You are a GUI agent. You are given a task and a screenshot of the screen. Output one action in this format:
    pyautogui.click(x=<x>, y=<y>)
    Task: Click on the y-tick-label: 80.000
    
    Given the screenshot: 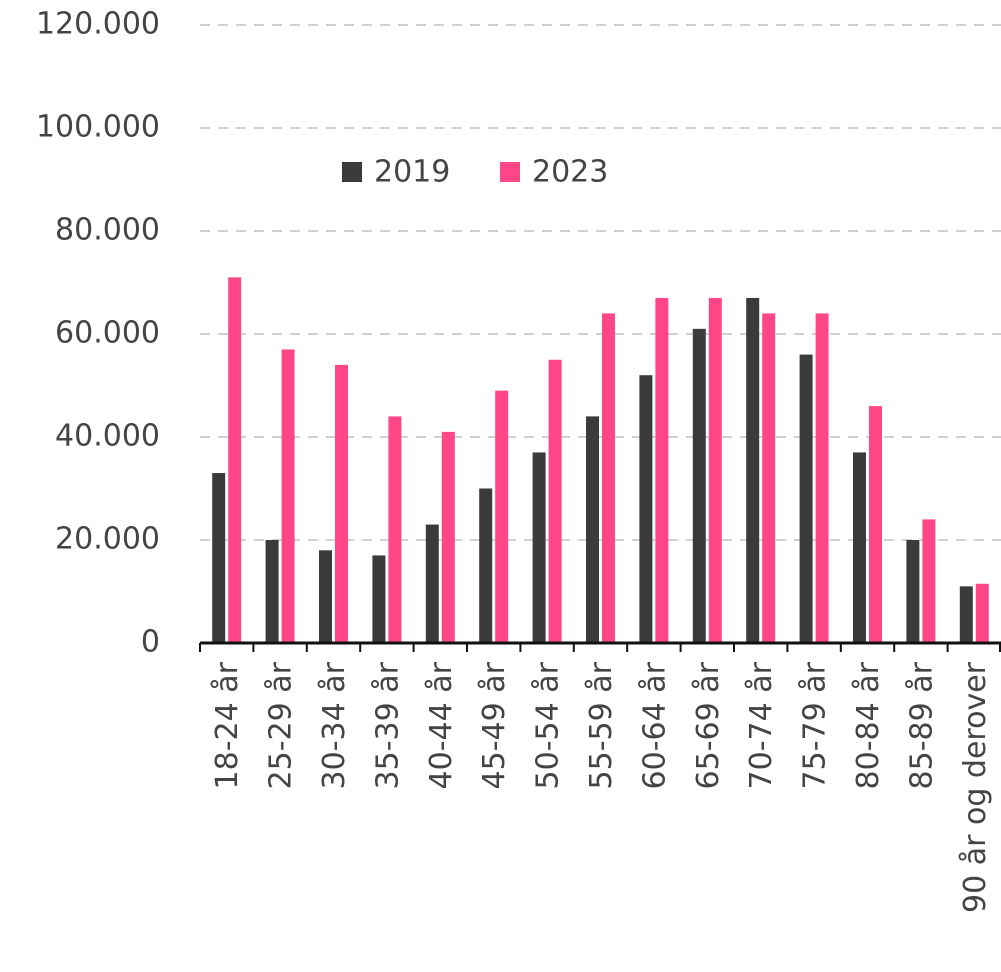 What is the action you would take?
    pyautogui.click(x=107, y=230)
    